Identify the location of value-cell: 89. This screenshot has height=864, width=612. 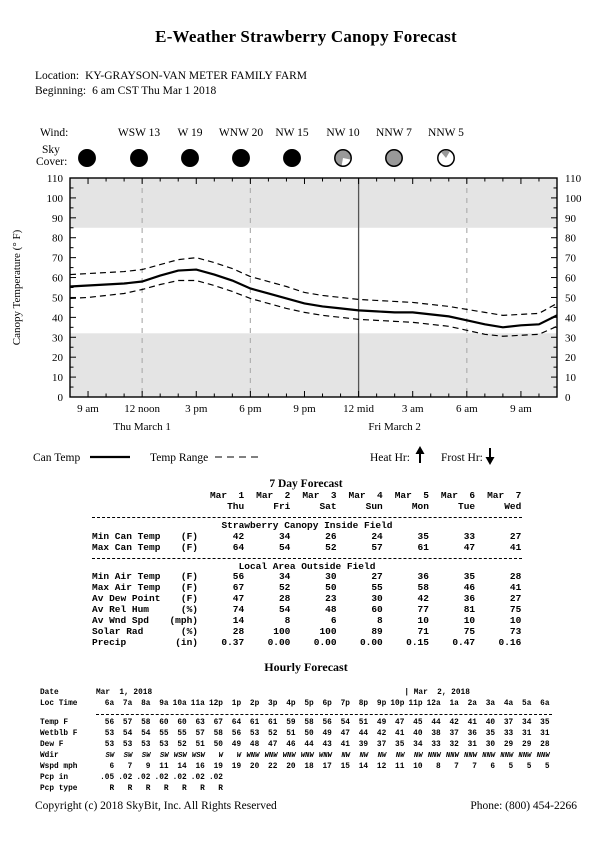
(377, 631).